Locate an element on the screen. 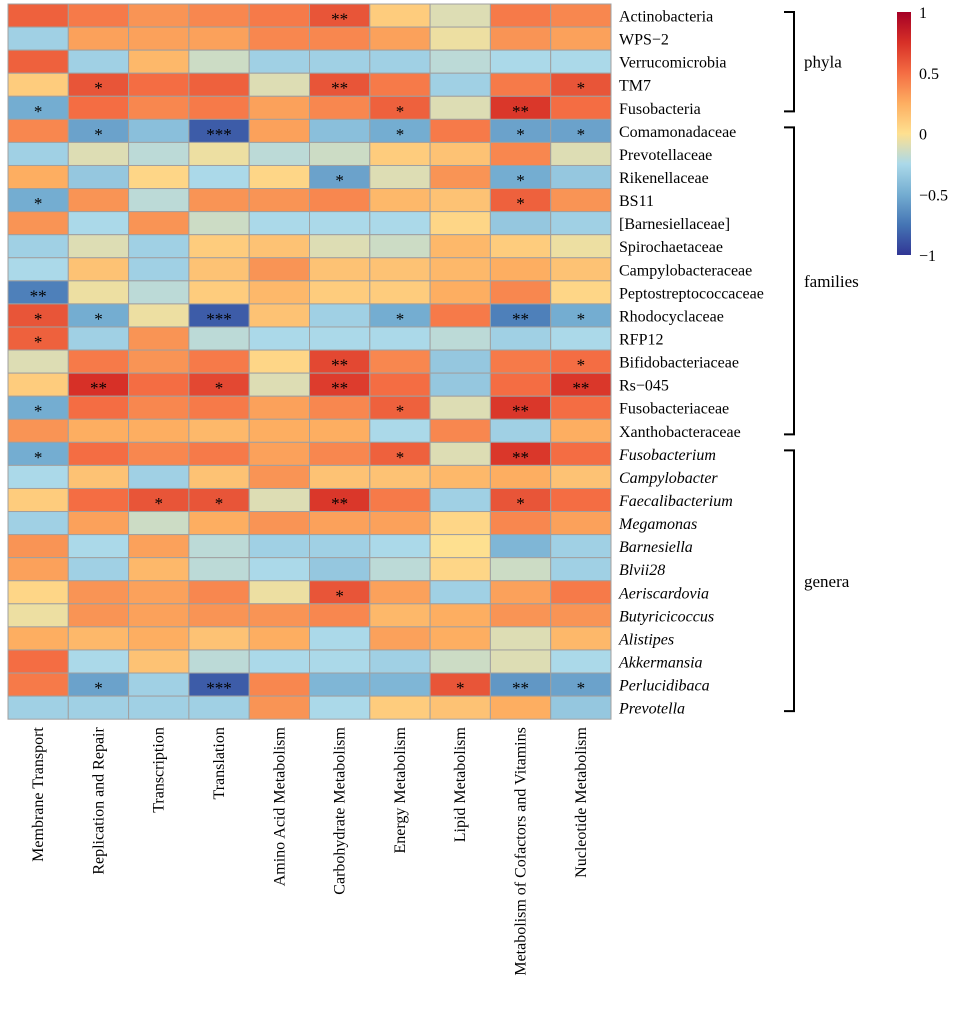 The height and width of the screenshot is (1022, 957). row-label: Xanthobacteraceae is located at coordinates (680, 432).